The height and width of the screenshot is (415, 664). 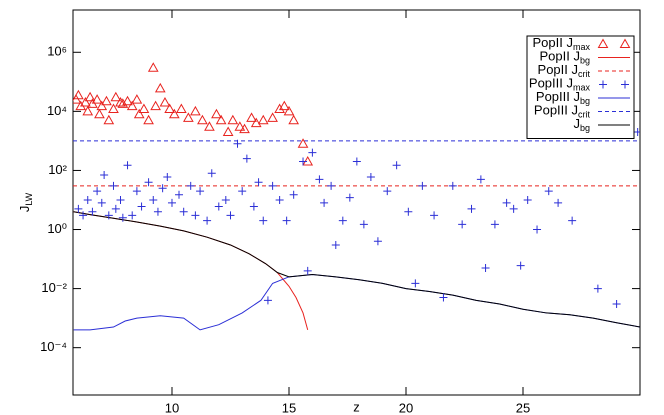 I want to click on y-tick-label: 10⁶, so click(x=57, y=51).